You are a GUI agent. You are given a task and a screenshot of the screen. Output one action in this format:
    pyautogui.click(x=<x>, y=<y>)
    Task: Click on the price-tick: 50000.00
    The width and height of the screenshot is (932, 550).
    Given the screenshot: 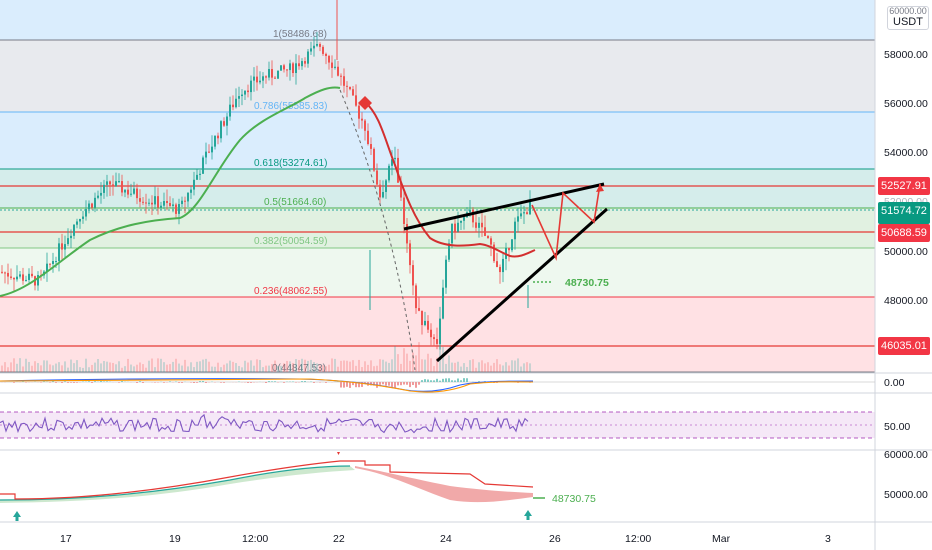 What is the action you would take?
    pyautogui.click(x=906, y=252)
    